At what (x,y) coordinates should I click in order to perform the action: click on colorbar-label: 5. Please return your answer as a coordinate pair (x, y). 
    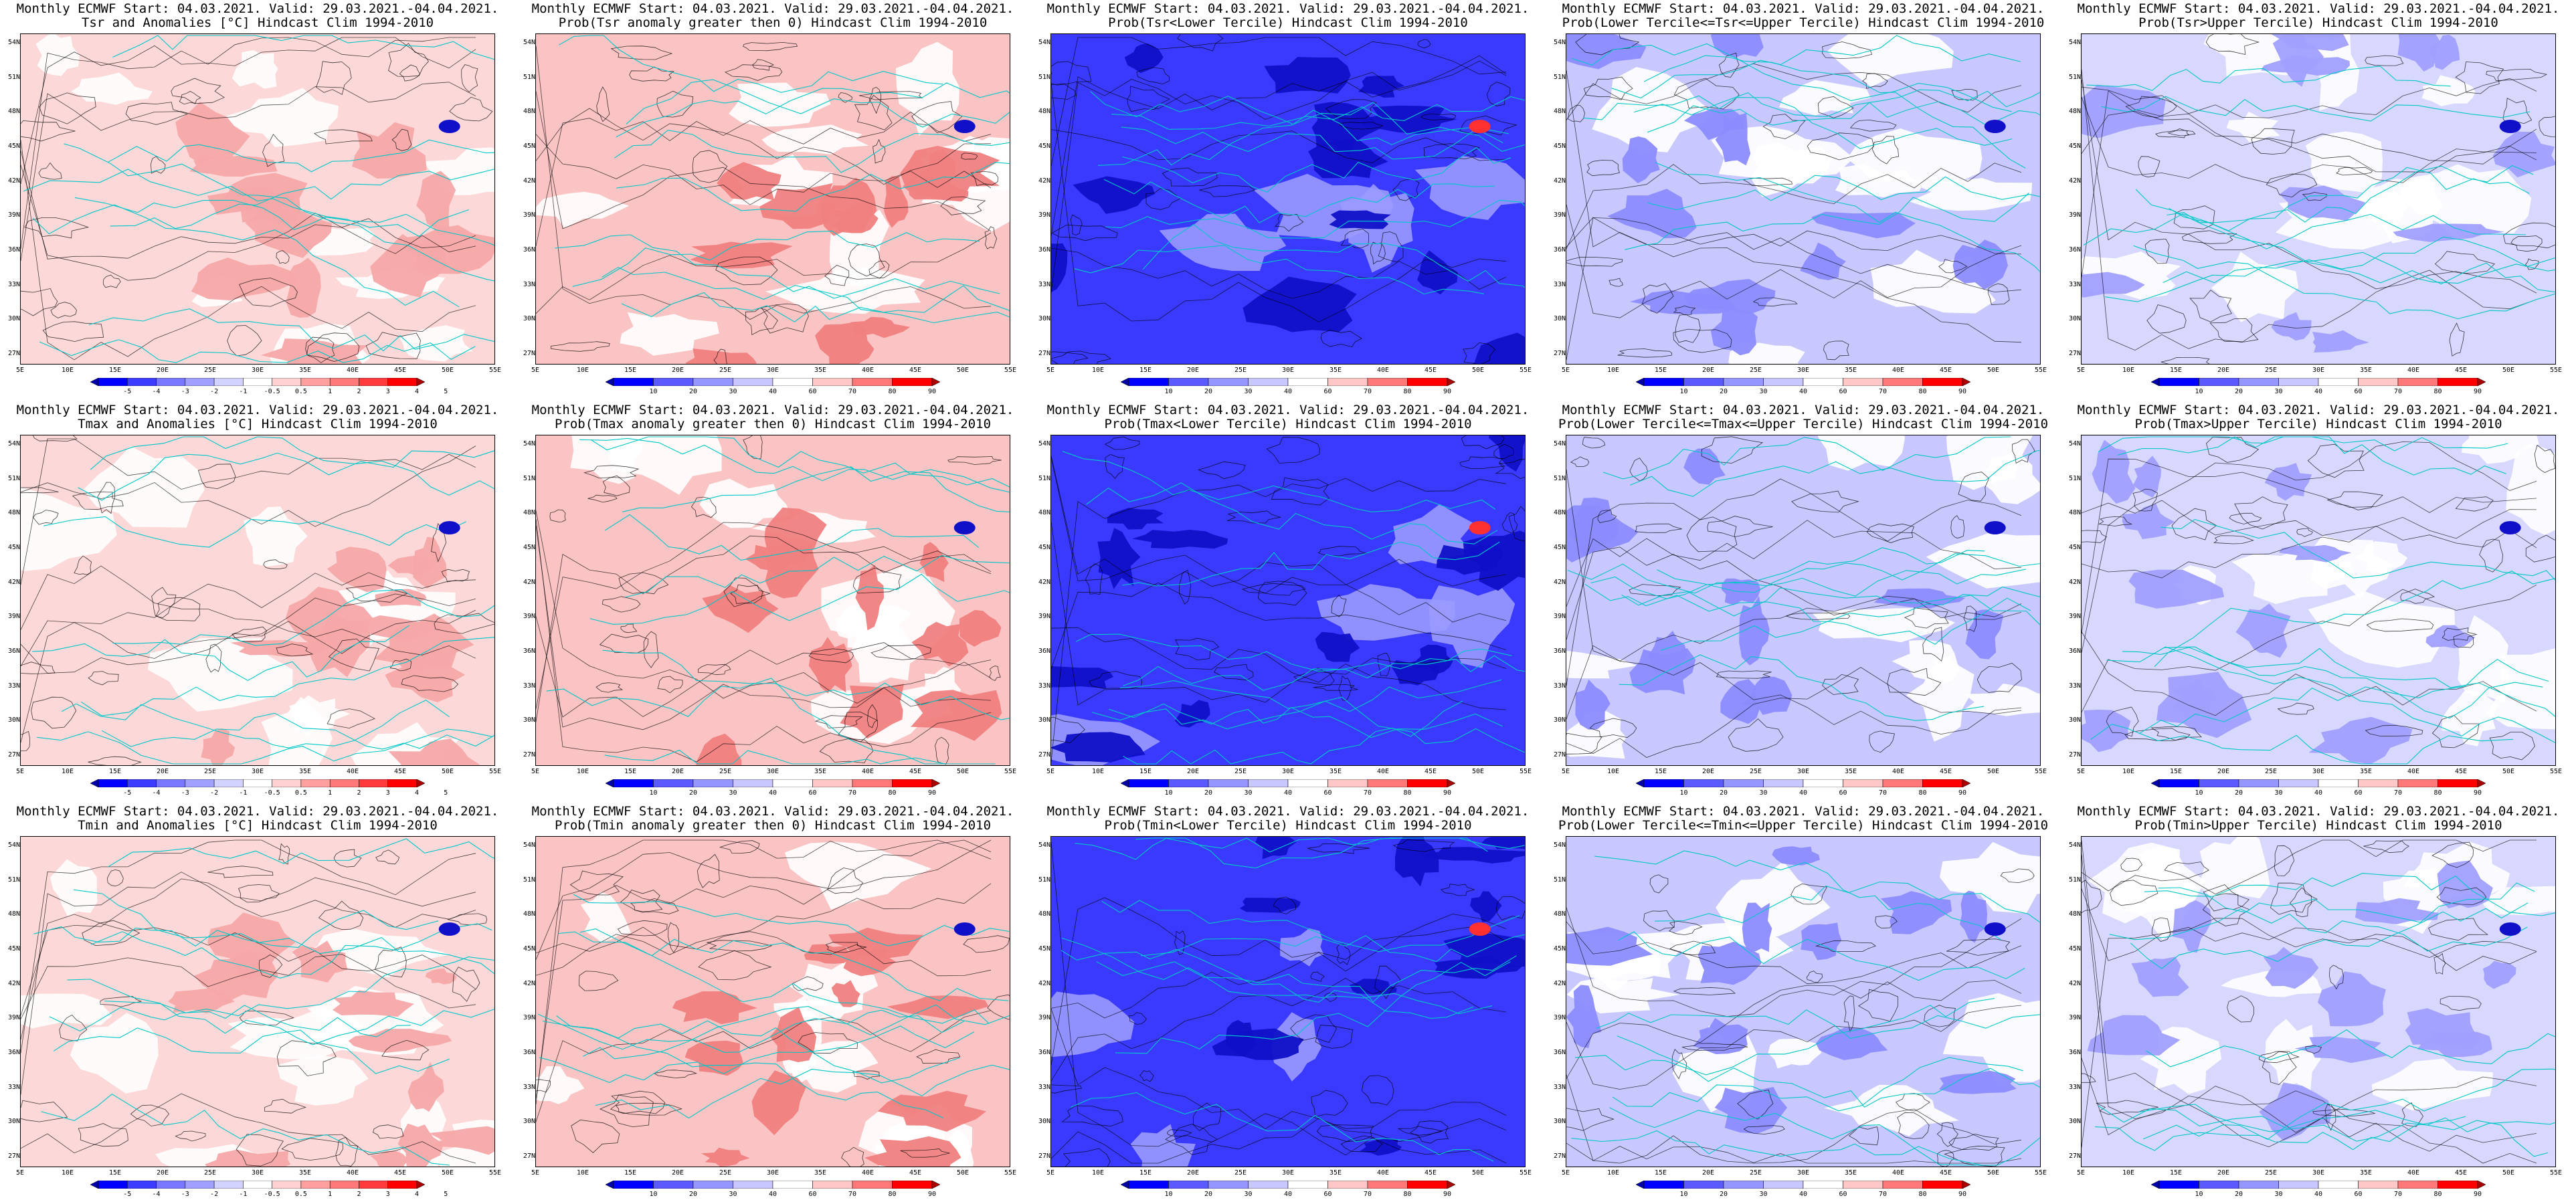
    Looking at the image, I should click on (446, 1194).